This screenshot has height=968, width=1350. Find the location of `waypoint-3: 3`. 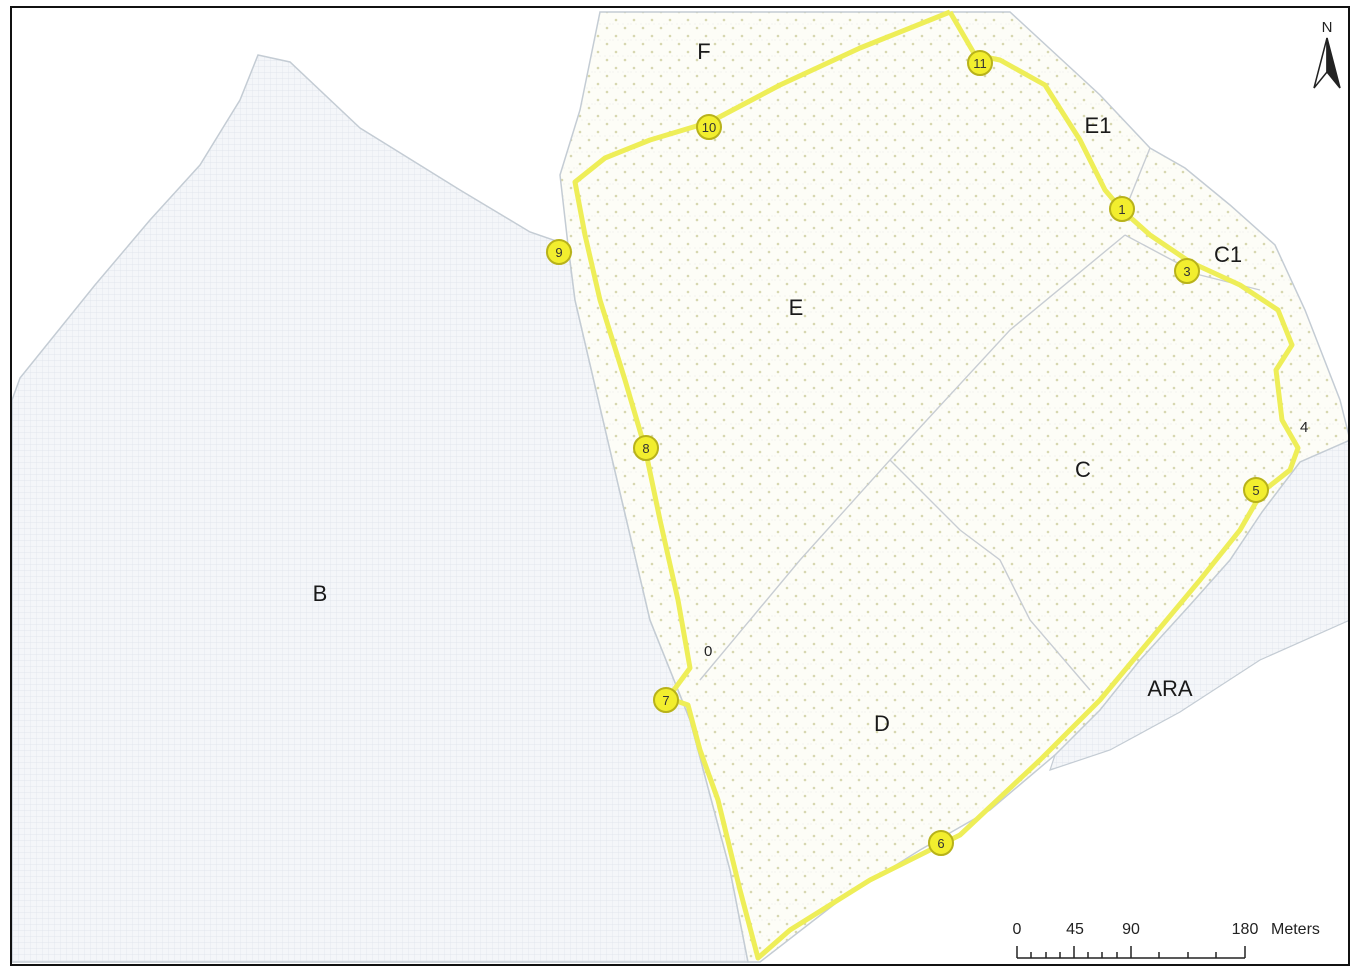

waypoint-3: 3 is located at coordinates (1187, 271).